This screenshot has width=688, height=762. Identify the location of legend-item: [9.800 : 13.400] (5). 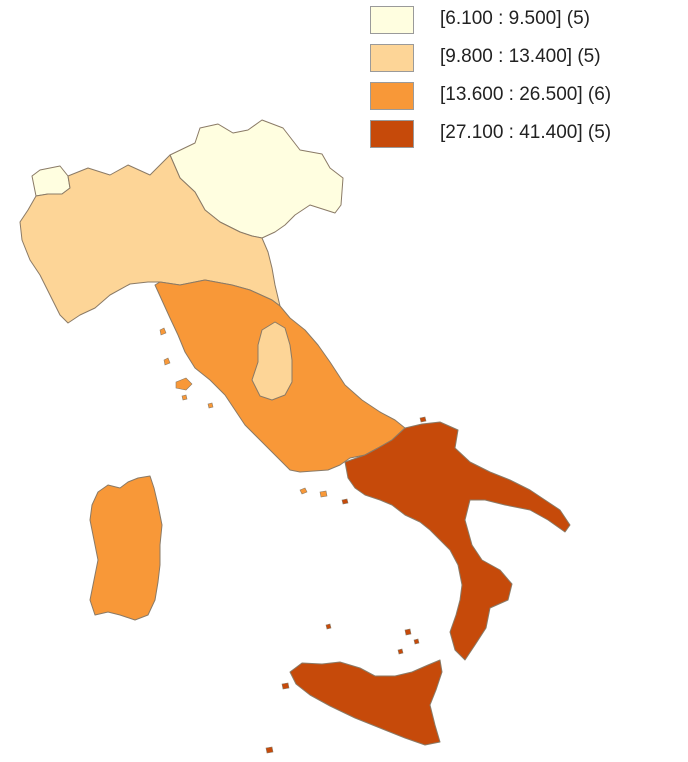
(525, 63).